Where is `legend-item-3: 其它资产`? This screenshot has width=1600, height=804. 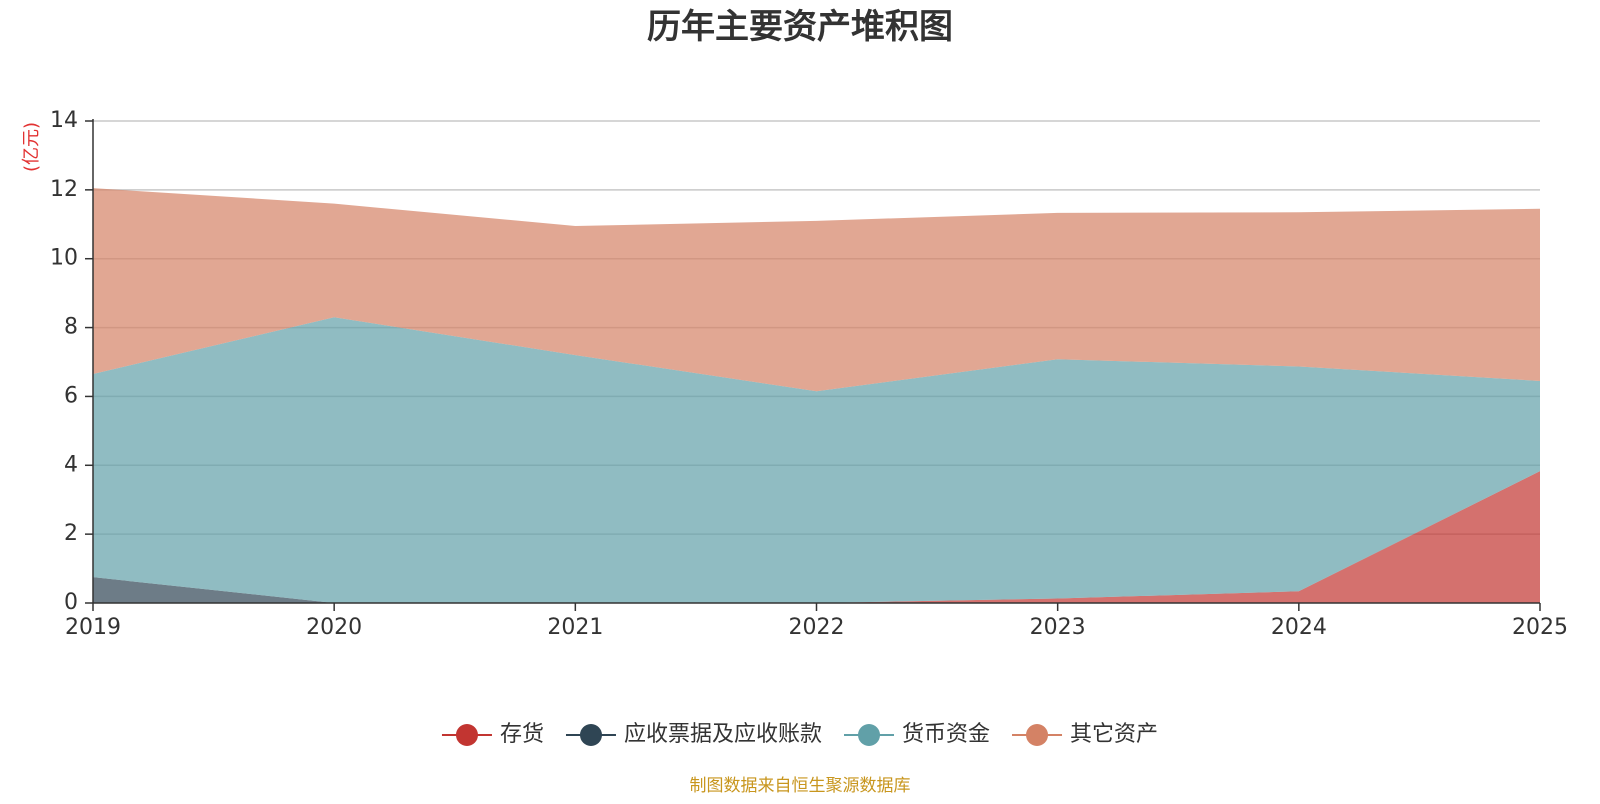
legend-item-3: 其它资产 is located at coordinates (1085, 734).